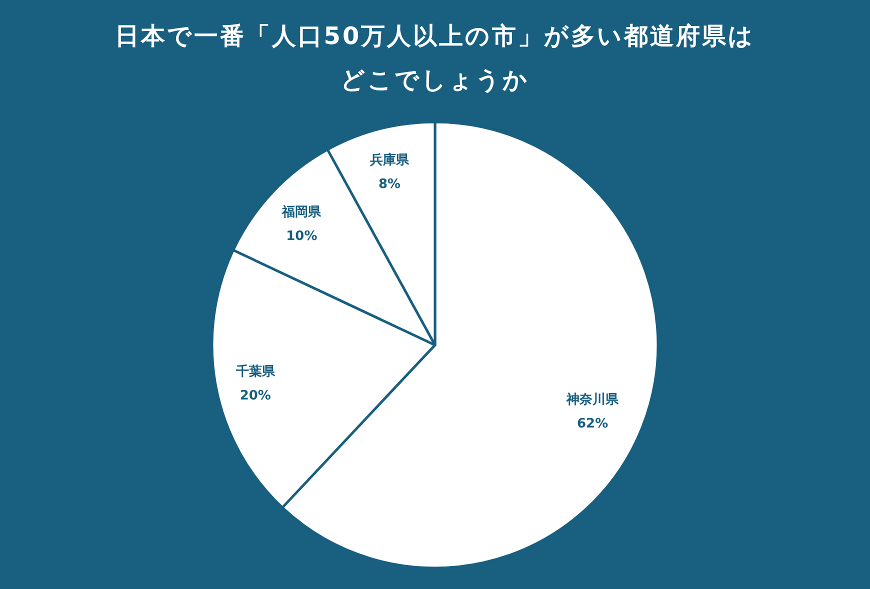 The image size is (870, 589). Describe the element at coordinates (435, 58) in the screenshot. I see `chart-title: 日本で一番「人口50万人以上の市」が多い都道府県はどこでしょうか` at that location.